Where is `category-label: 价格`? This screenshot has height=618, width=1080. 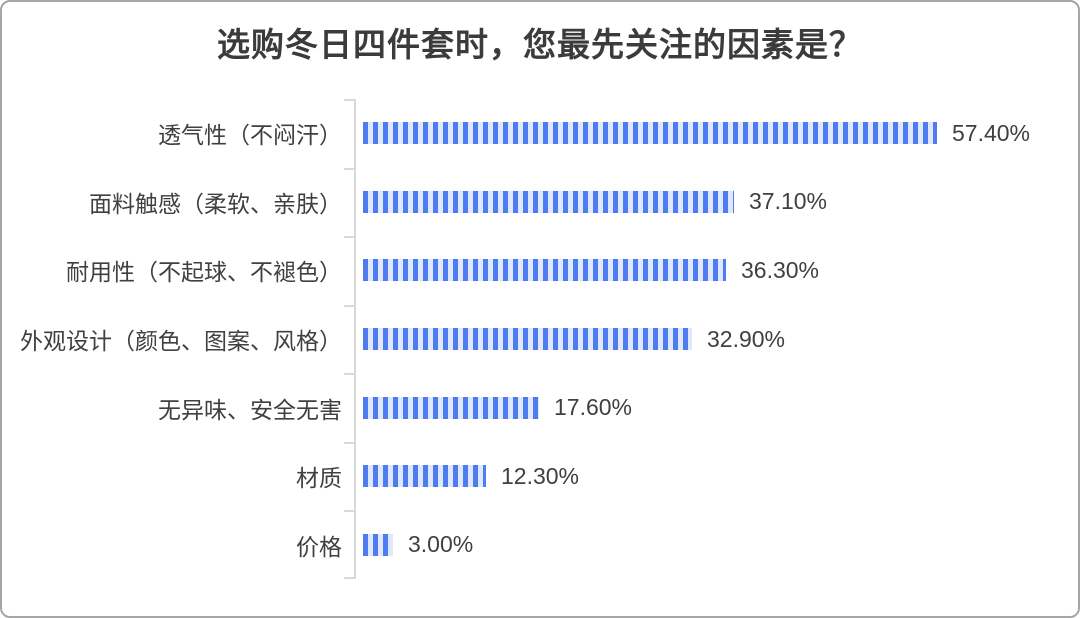
category-label: 价格 is located at coordinates (319, 546).